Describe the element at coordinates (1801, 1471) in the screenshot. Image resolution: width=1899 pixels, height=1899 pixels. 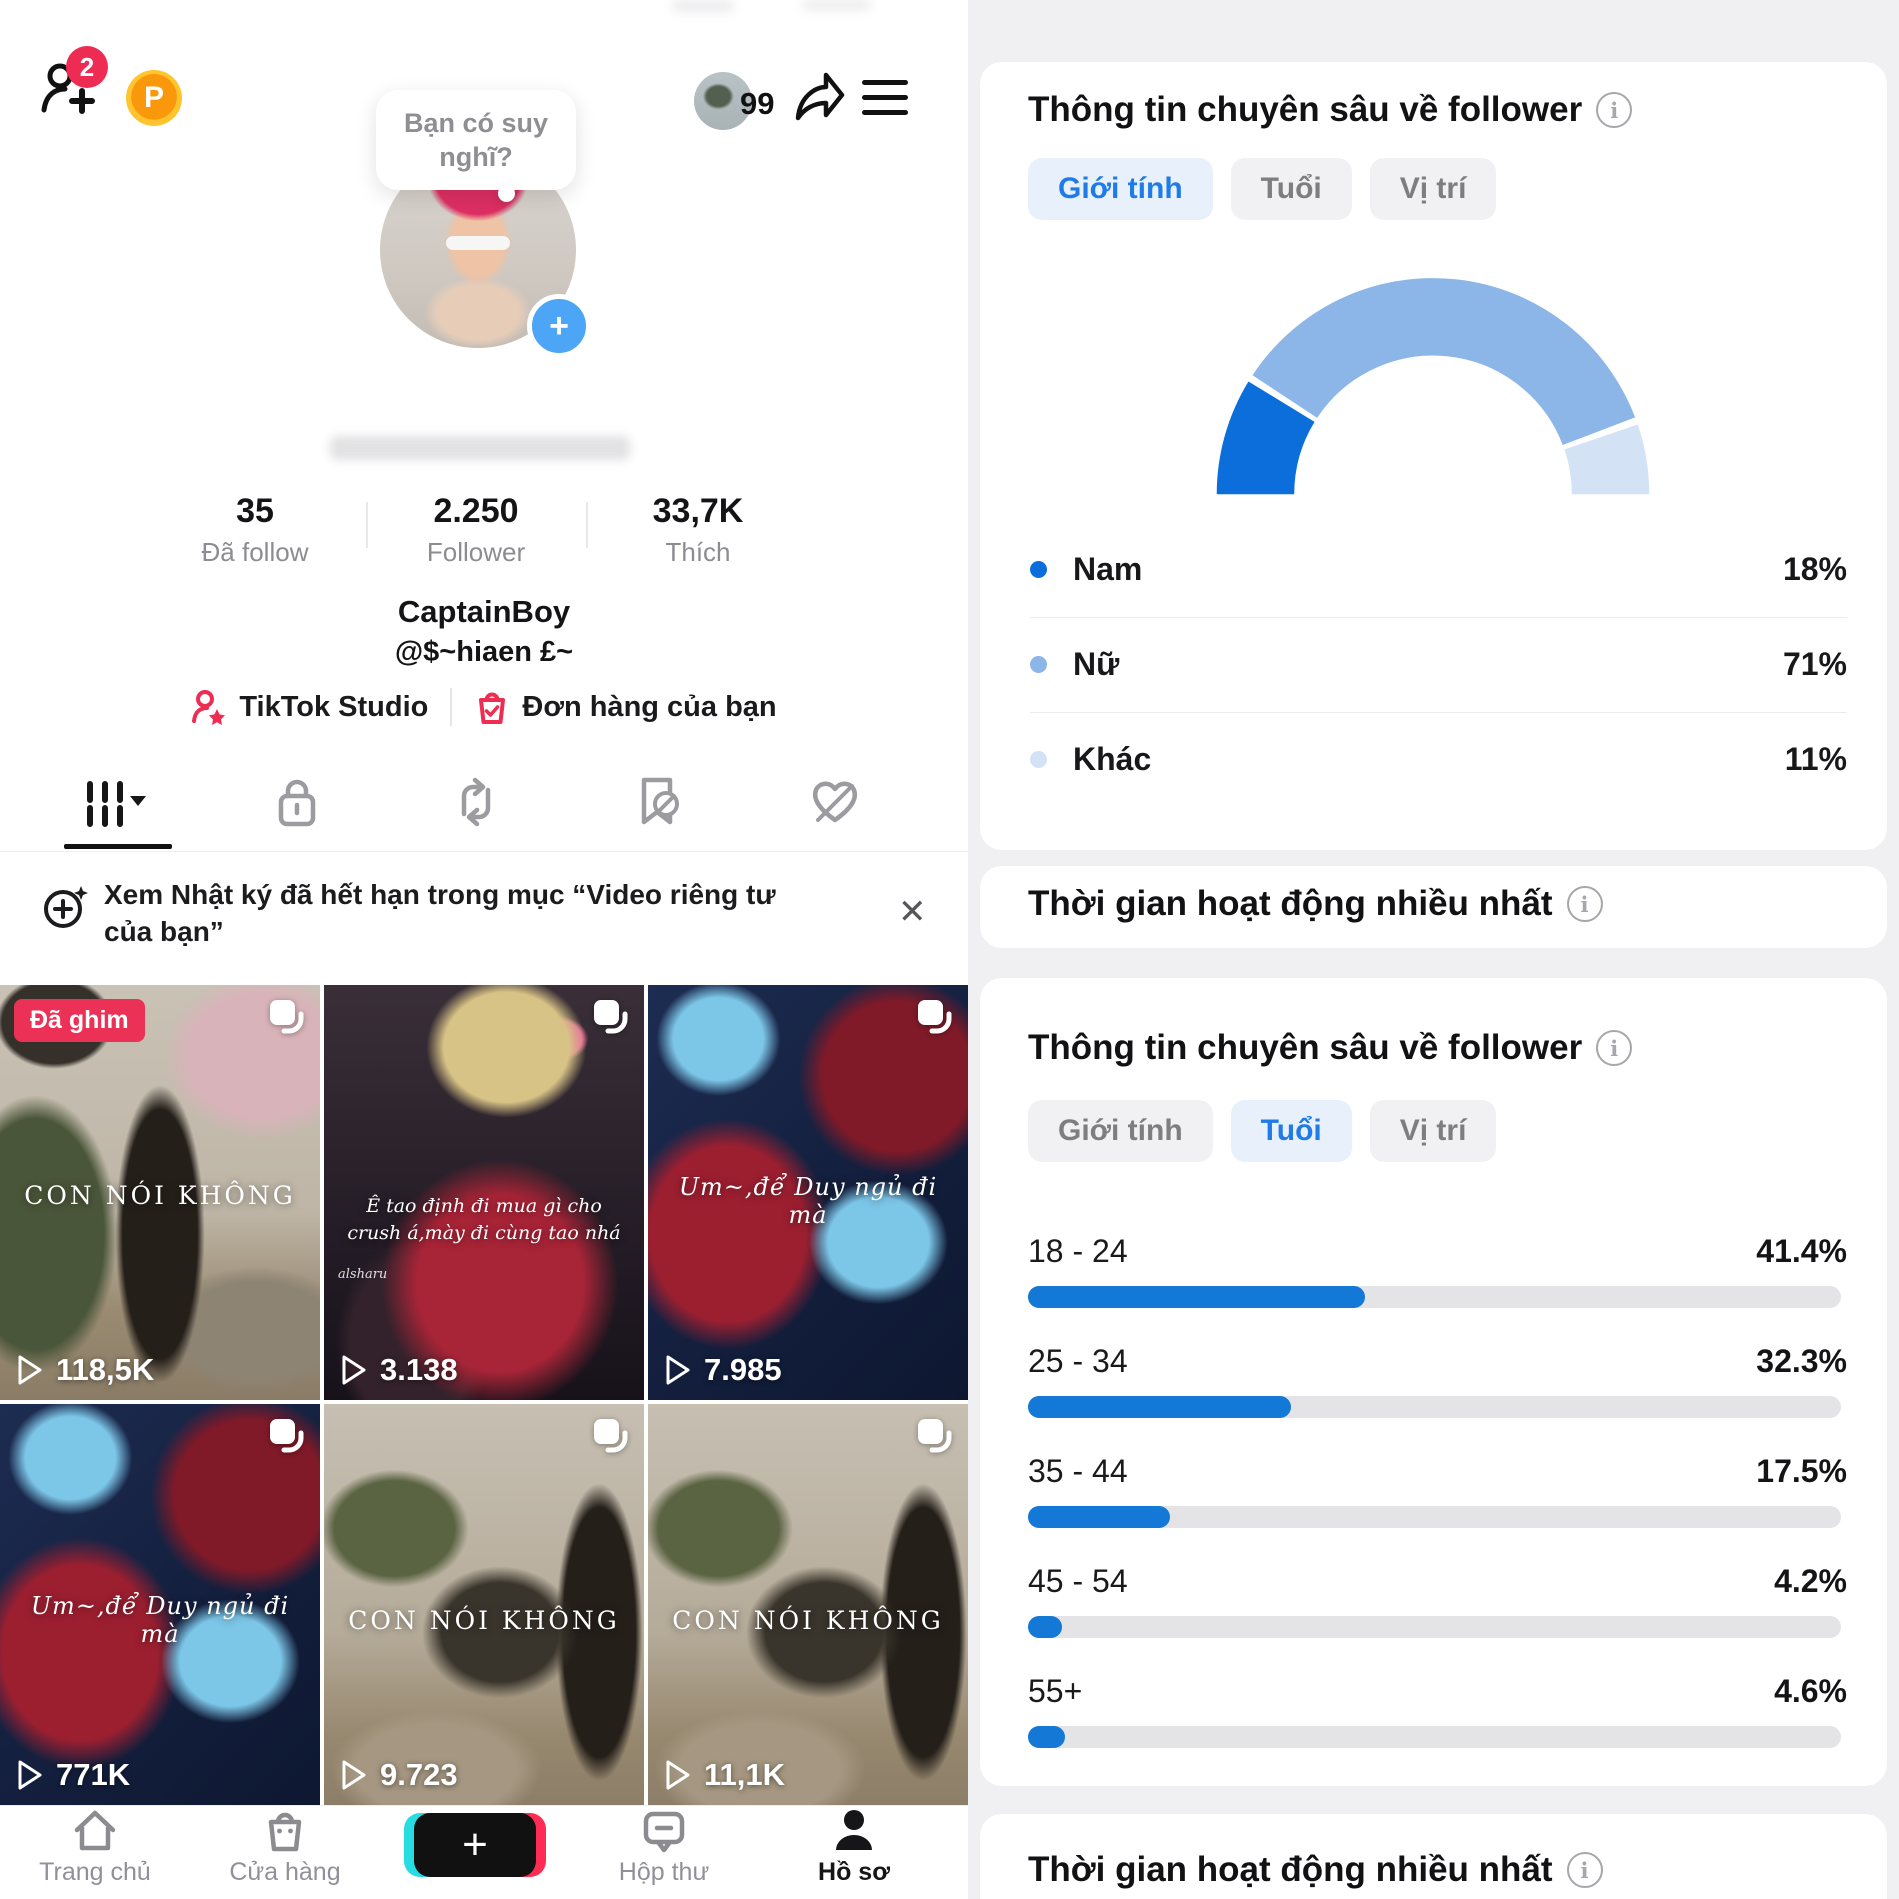
I see `age-row-value: 17.5%` at that location.